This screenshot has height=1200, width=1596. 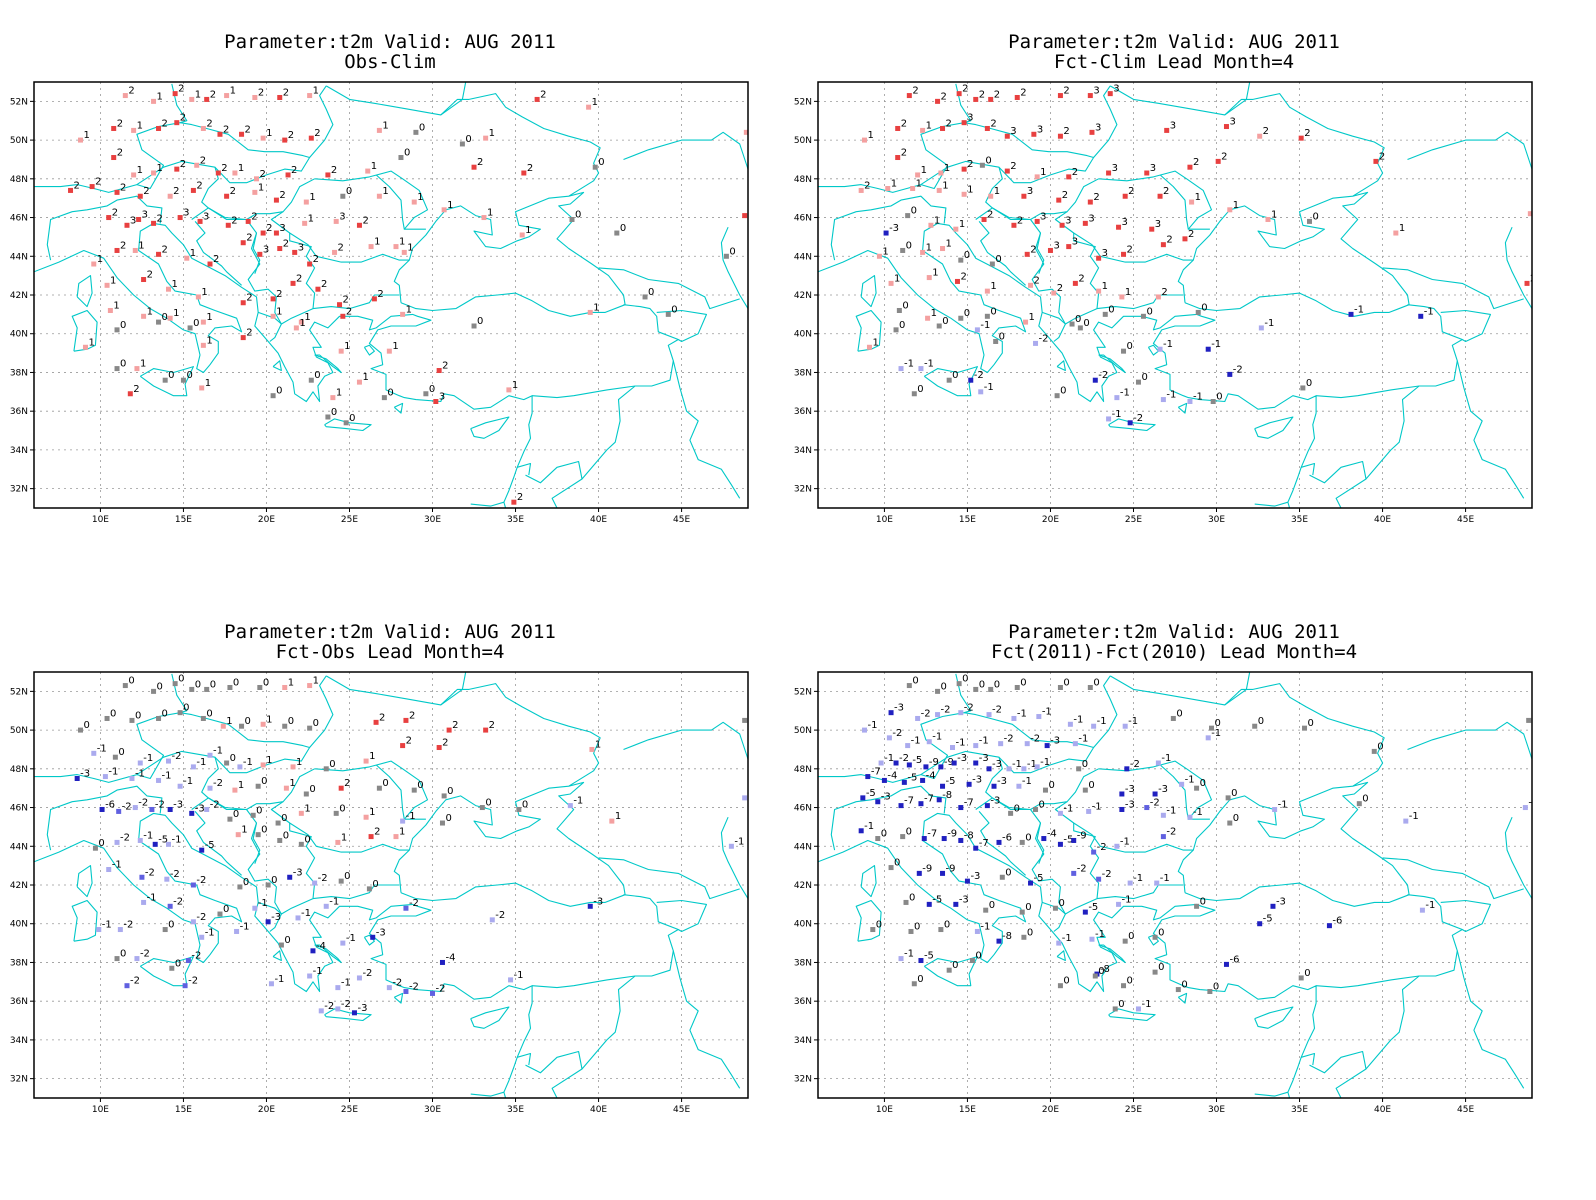 I want to click on border-balkans, so click(x=1037, y=856).